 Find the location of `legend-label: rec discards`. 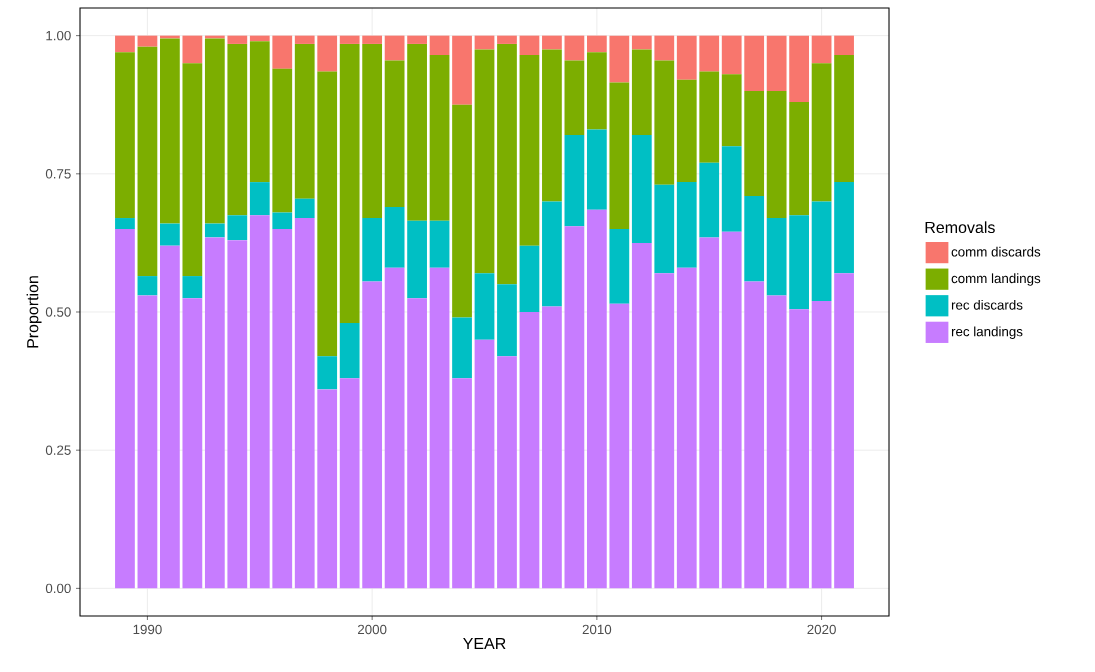

legend-label: rec discards is located at coordinates (987, 304).